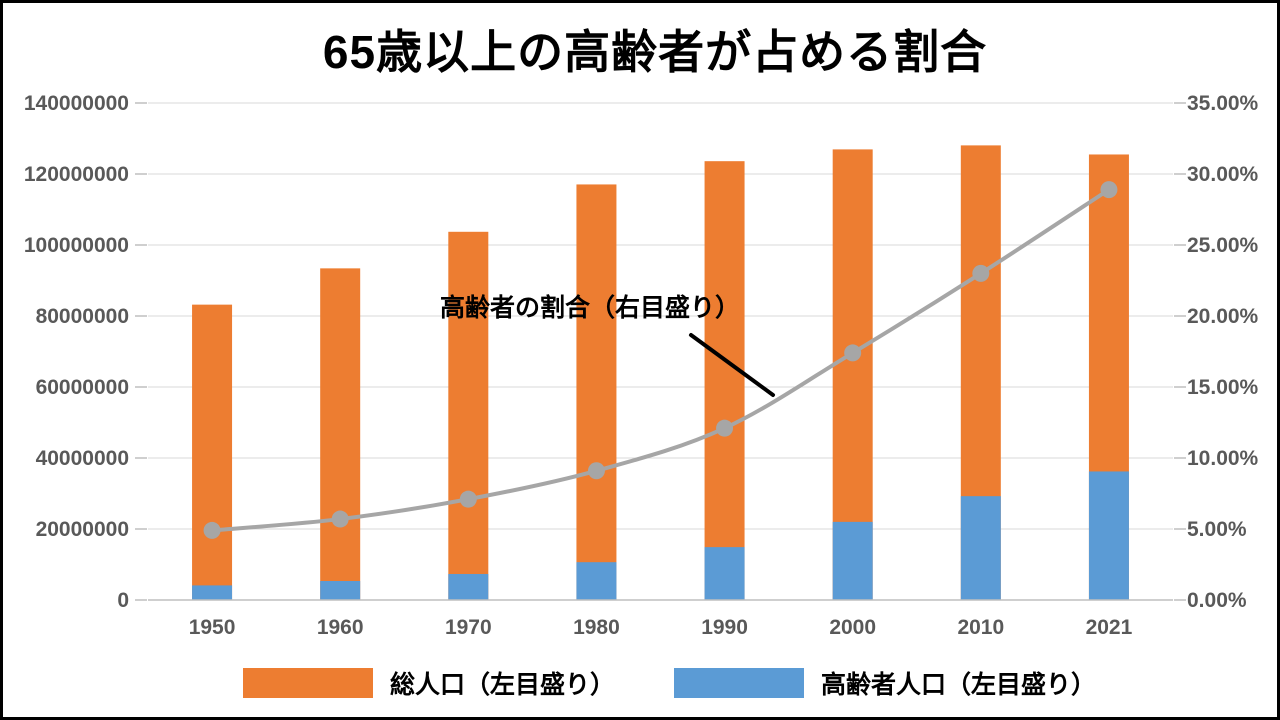 This screenshot has height=720, width=1280. What do you see at coordinates (959, 685) in the screenshot?
I see `legend-label-elderly-population: 高齢者人口（左目盛り）` at bounding box center [959, 685].